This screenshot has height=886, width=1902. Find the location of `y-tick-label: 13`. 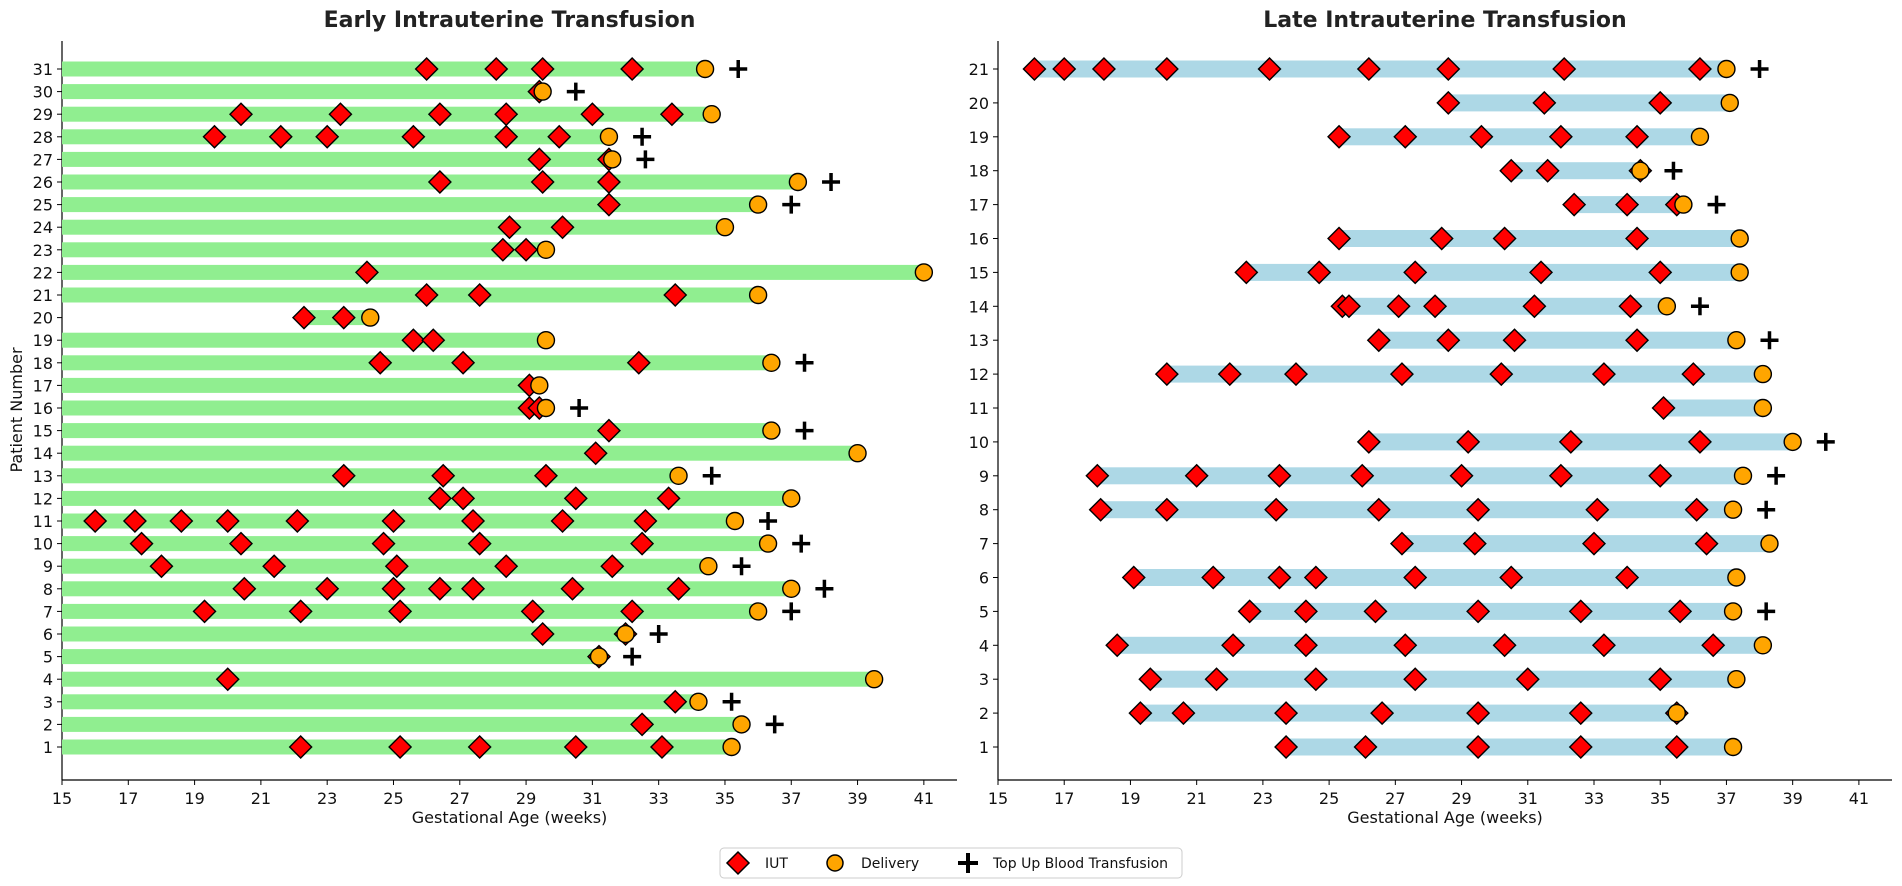

y-tick-label: 13 is located at coordinates (979, 340).